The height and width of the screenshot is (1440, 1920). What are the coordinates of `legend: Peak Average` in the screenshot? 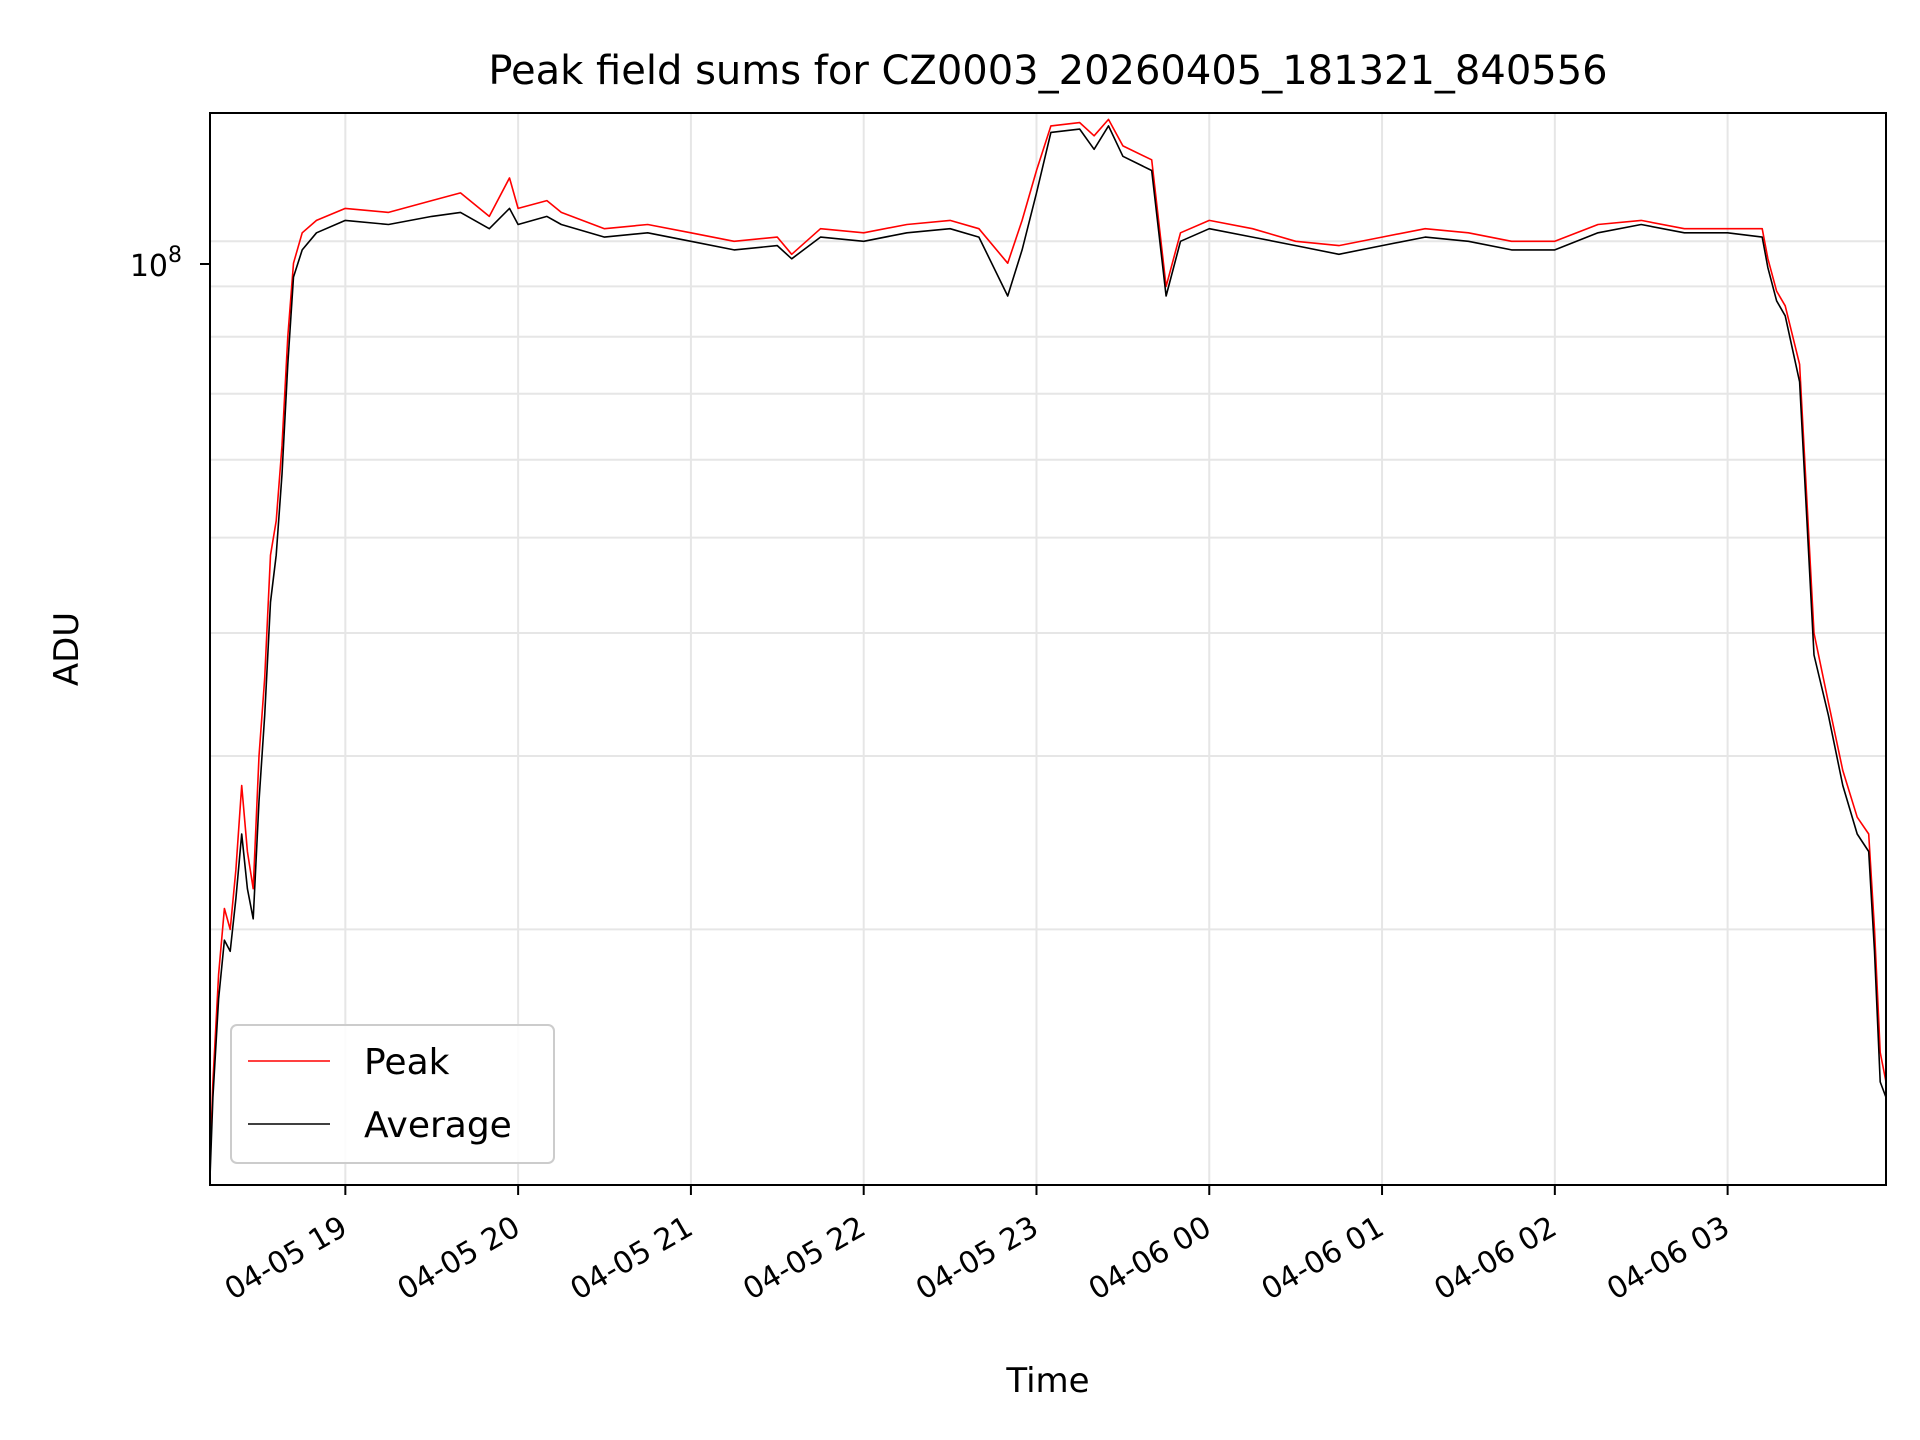 It's located at (392, 1094).